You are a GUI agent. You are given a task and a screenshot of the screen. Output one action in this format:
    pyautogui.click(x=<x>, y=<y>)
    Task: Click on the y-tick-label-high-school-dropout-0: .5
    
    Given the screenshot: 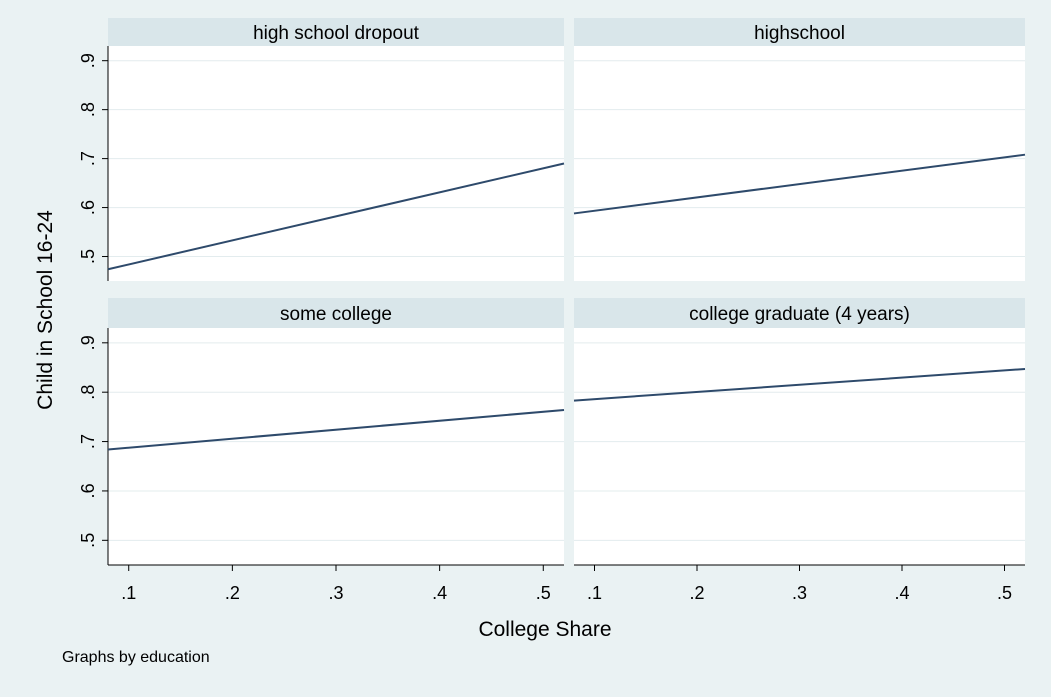 What is the action you would take?
    pyautogui.click(x=88, y=256)
    